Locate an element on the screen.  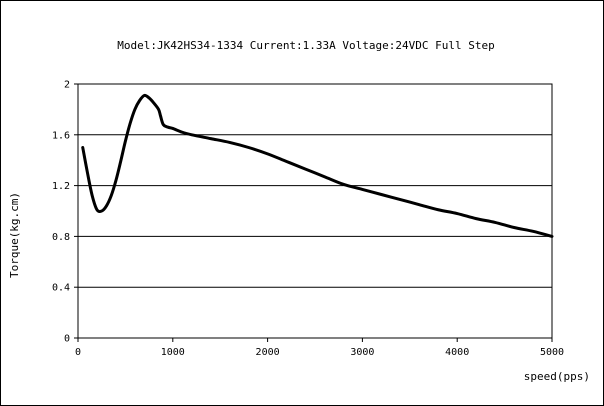
x-tick-label: 3000 is located at coordinates (362, 352).